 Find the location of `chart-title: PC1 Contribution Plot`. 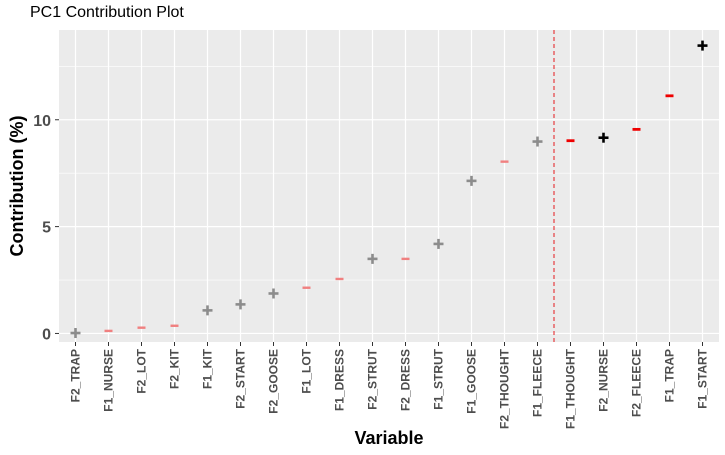

chart-title: PC1 Contribution Plot is located at coordinates (107, 12).